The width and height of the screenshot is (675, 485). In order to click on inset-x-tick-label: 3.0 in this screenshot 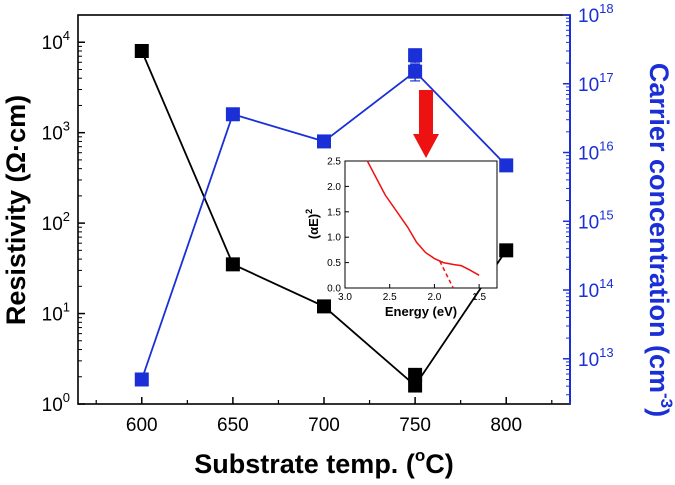, I will do `click(345, 297)`.